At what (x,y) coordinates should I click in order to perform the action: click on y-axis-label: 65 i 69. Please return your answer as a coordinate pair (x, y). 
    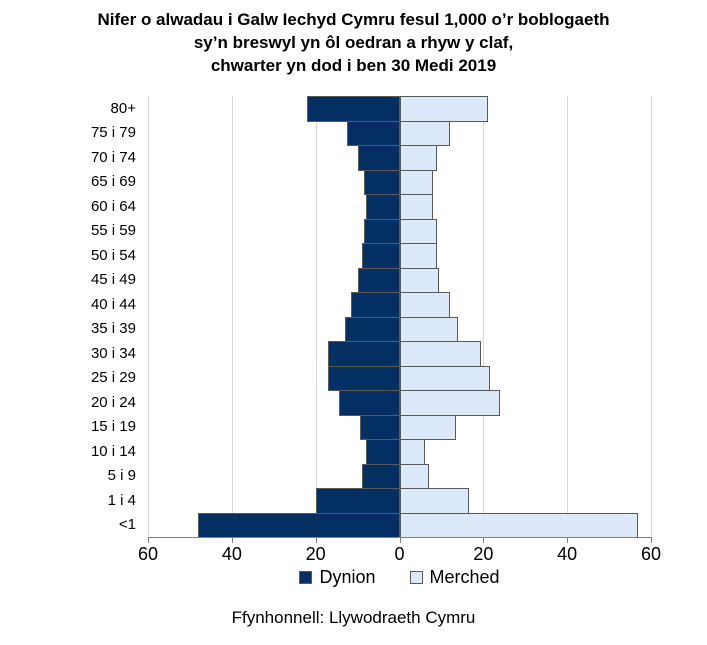
    Looking at the image, I should click on (113, 182).